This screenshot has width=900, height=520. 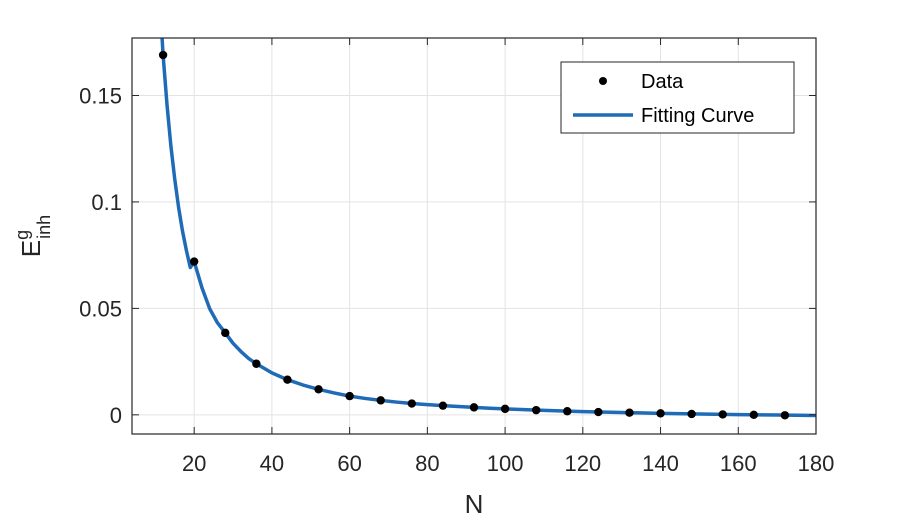 I want to click on legend-box, so click(x=677, y=97).